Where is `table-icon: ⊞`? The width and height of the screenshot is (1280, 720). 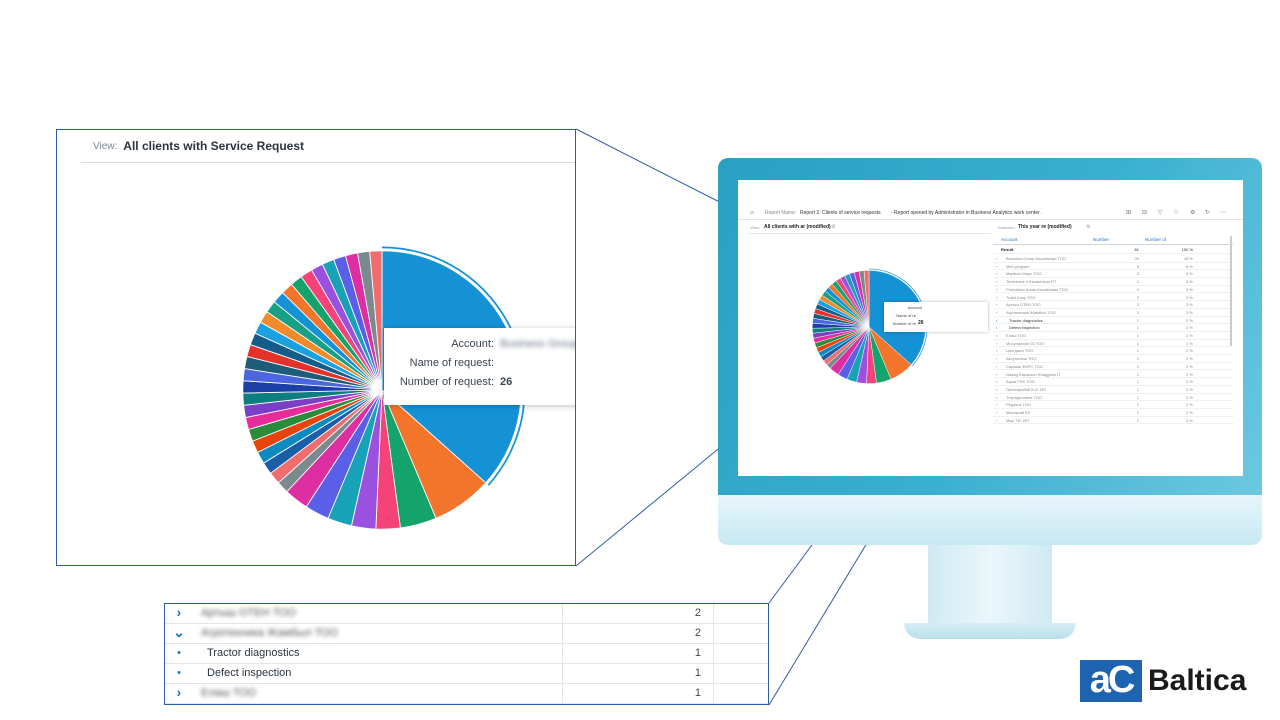 table-icon: ⊞ is located at coordinates (1129, 213).